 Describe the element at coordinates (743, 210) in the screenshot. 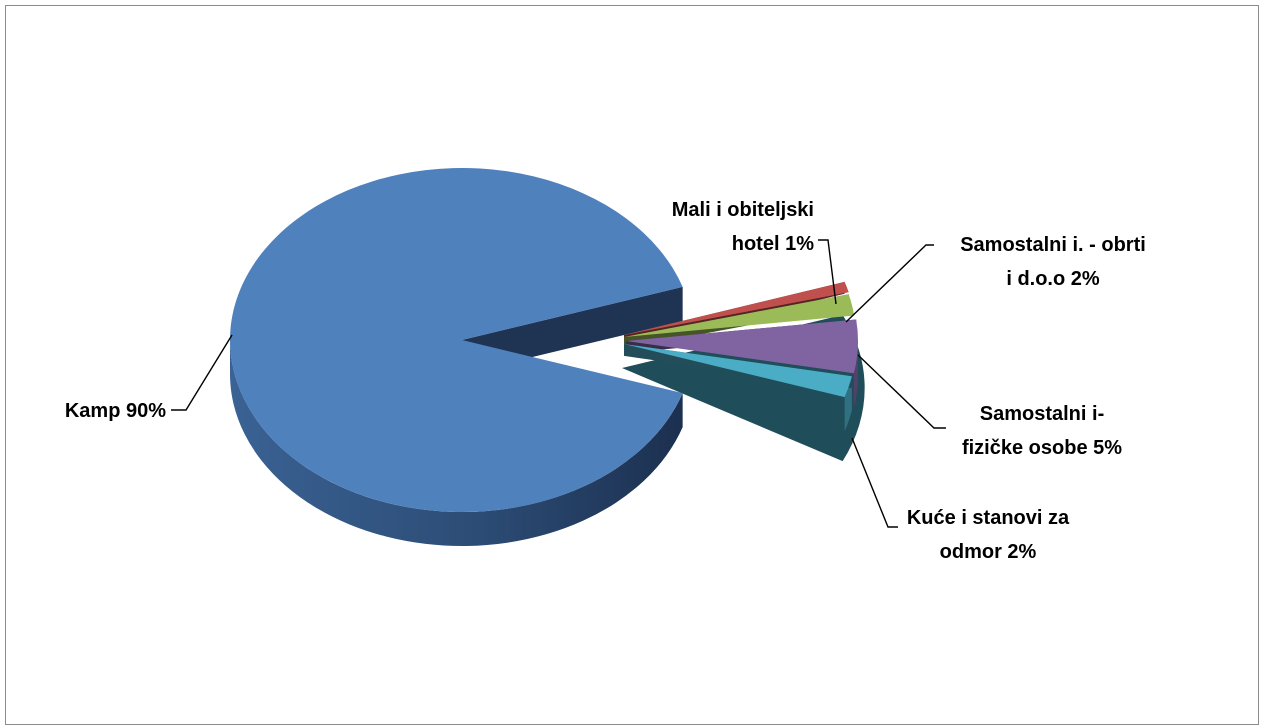

I see `data-label-1-line-0: Mali i obiteljski` at that location.